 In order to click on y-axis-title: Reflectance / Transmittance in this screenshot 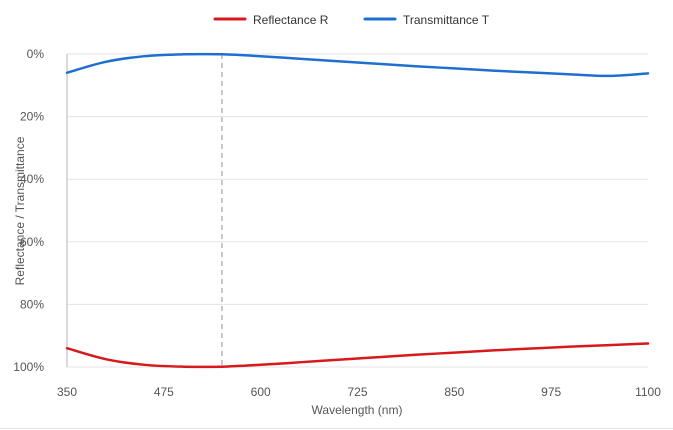, I will do `click(20, 210)`.